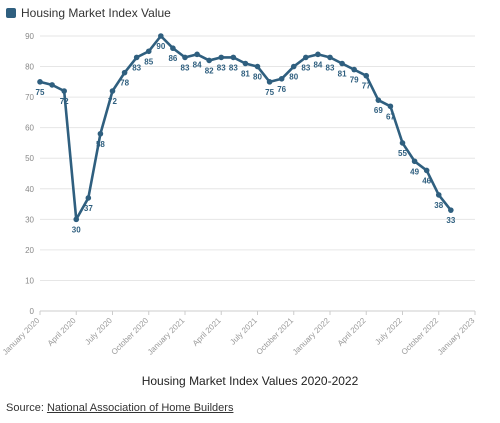 This screenshot has width=500, height=423. What do you see at coordinates (29, 158) in the screenshot?
I see `y-tick-label: 50` at bounding box center [29, 158].